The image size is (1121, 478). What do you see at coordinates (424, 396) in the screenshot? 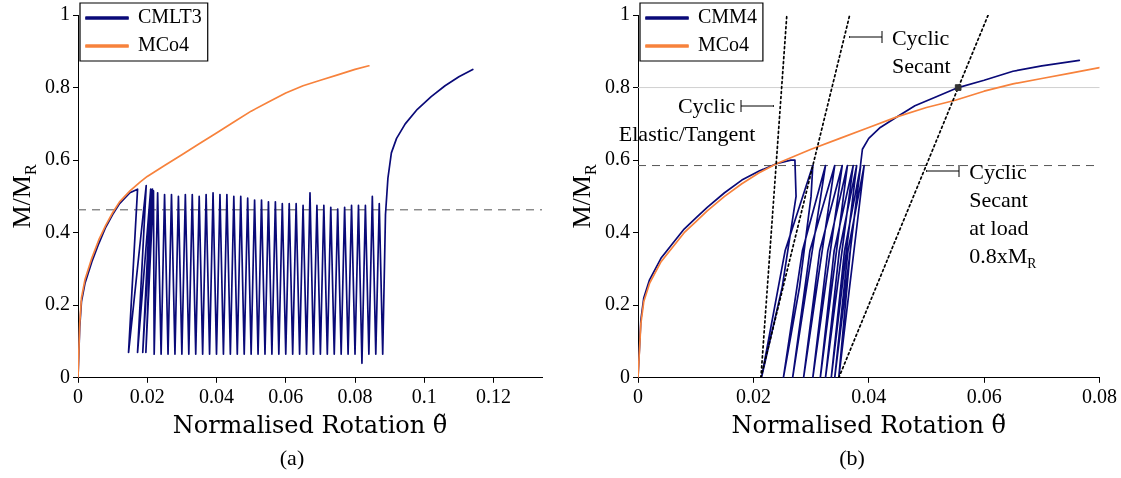
I see `x-tick-label: 0.1` at bounding box center [424, 396].